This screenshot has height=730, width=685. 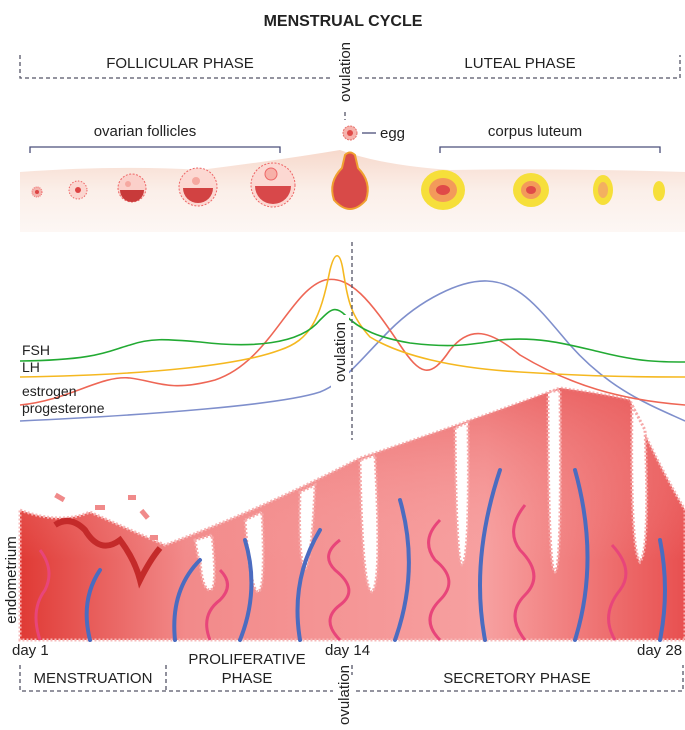 I want to click on ruptured-follicle-icon, so click(x=350, y=180).